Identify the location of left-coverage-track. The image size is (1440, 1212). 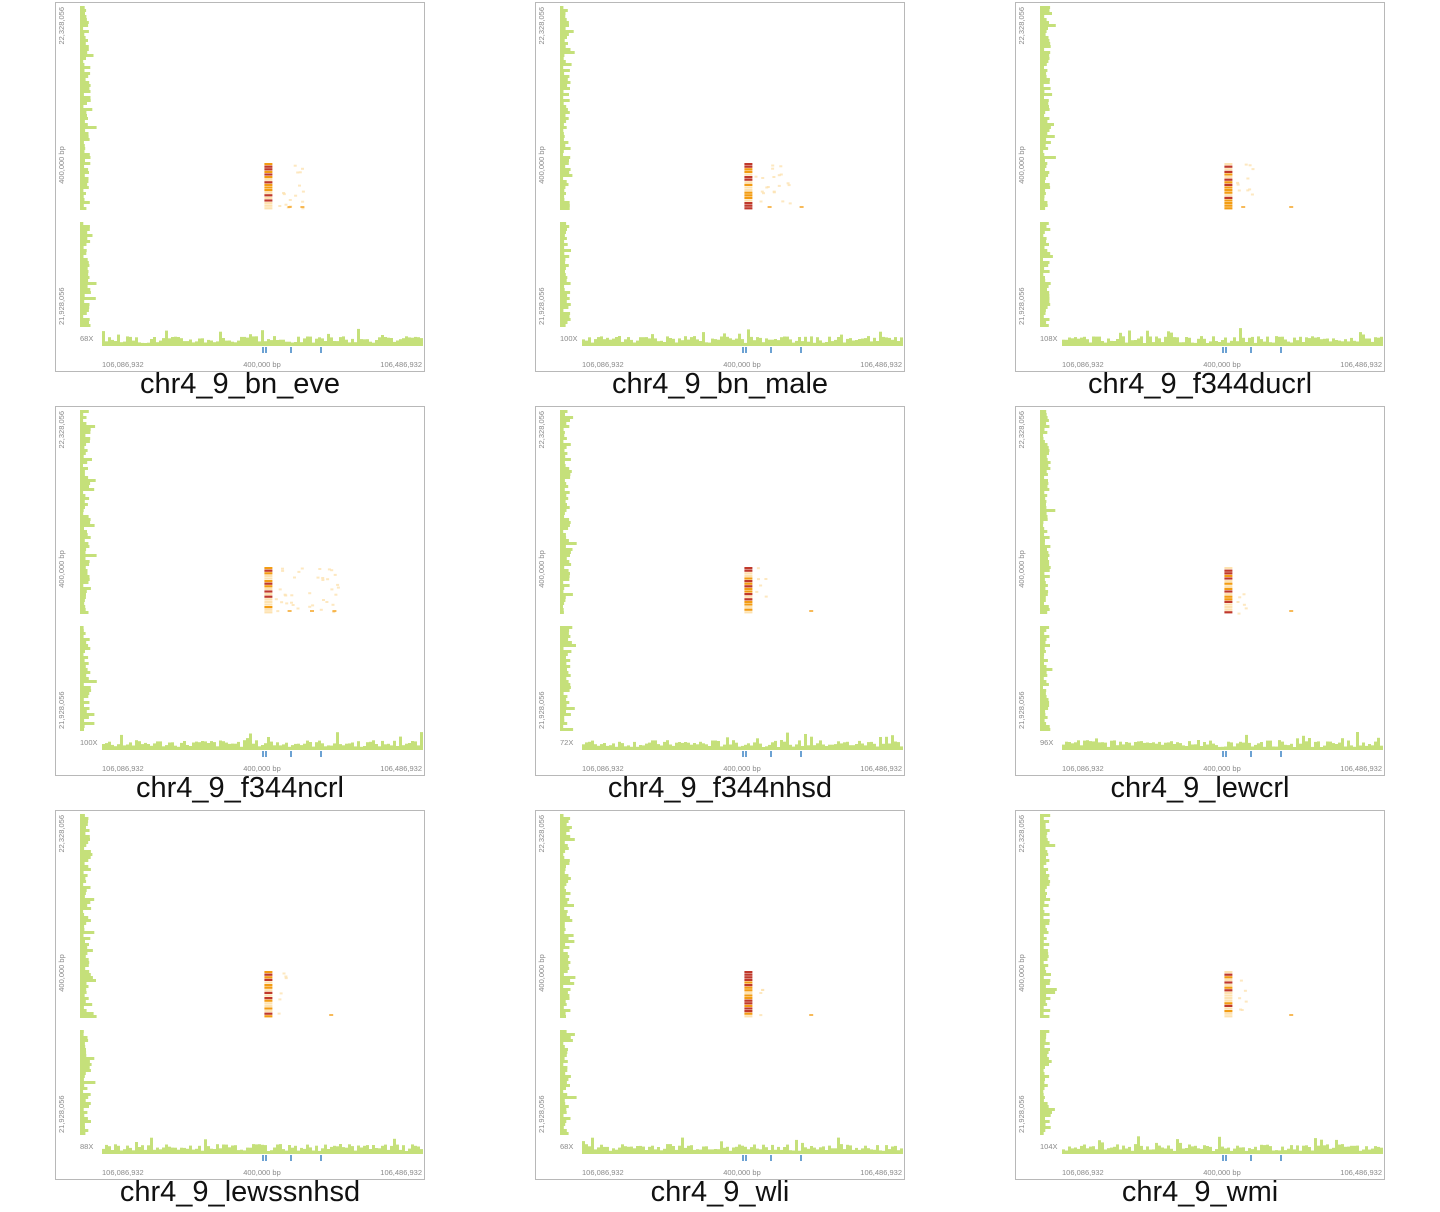
(88, 974).